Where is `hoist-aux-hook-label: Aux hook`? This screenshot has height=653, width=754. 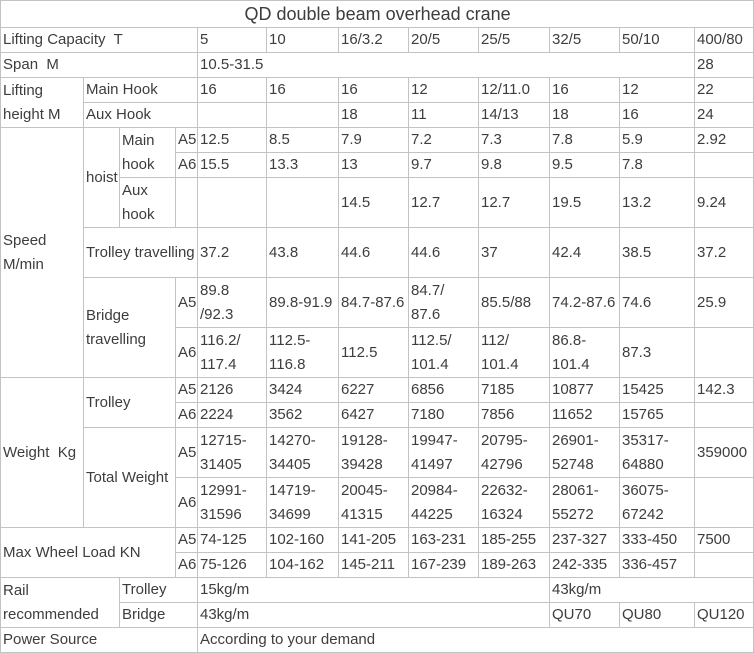
hoist-aux-hook-label: Aux hook is located at coordinates (147, 202).